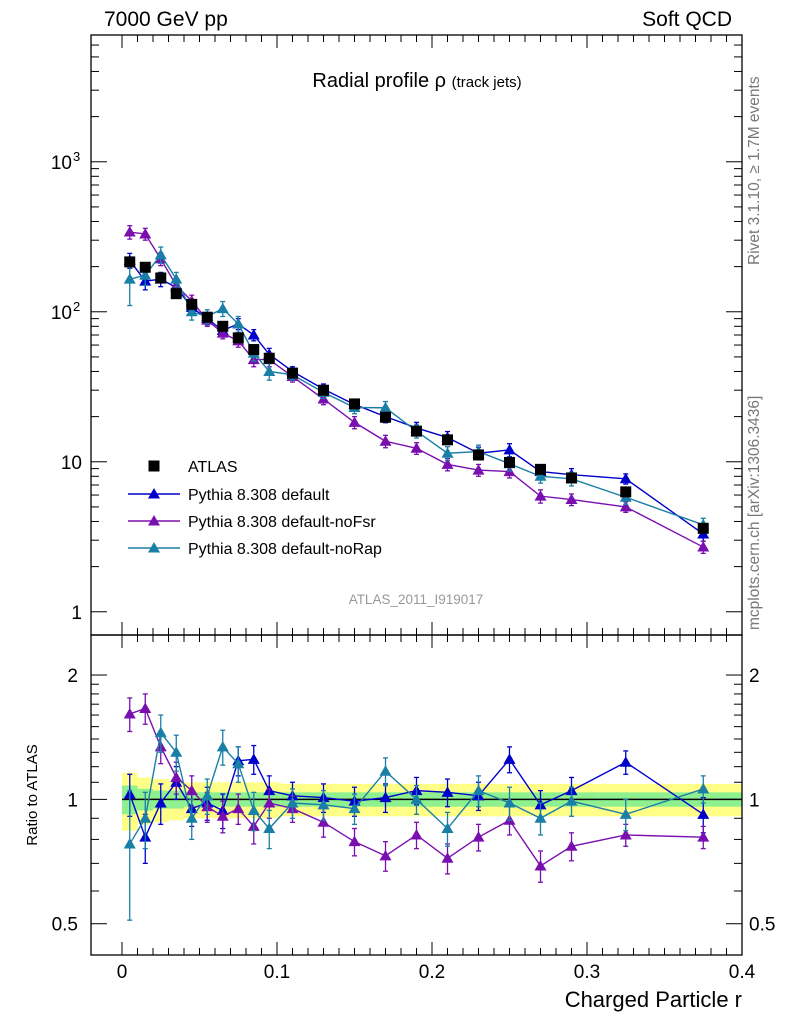 This screenshot has width=786, height=1024. What do you see at coordinates (76, 306) in the screenshot?
I see `main-y-tick-exponent: 2` at bounding box center [76, 306].